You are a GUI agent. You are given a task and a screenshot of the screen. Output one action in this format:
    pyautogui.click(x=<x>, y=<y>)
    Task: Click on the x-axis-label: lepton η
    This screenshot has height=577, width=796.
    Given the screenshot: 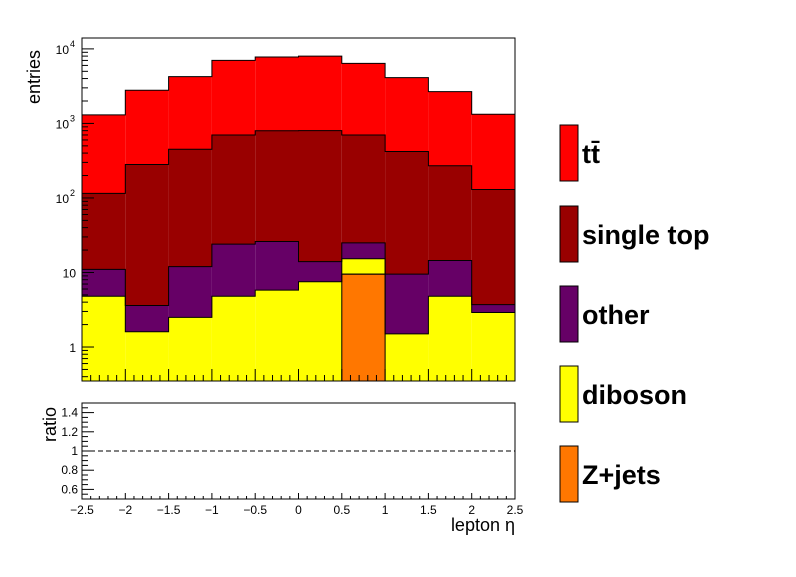 What is the action you would take?
    pyautogui.click(x=483, y=525)
    